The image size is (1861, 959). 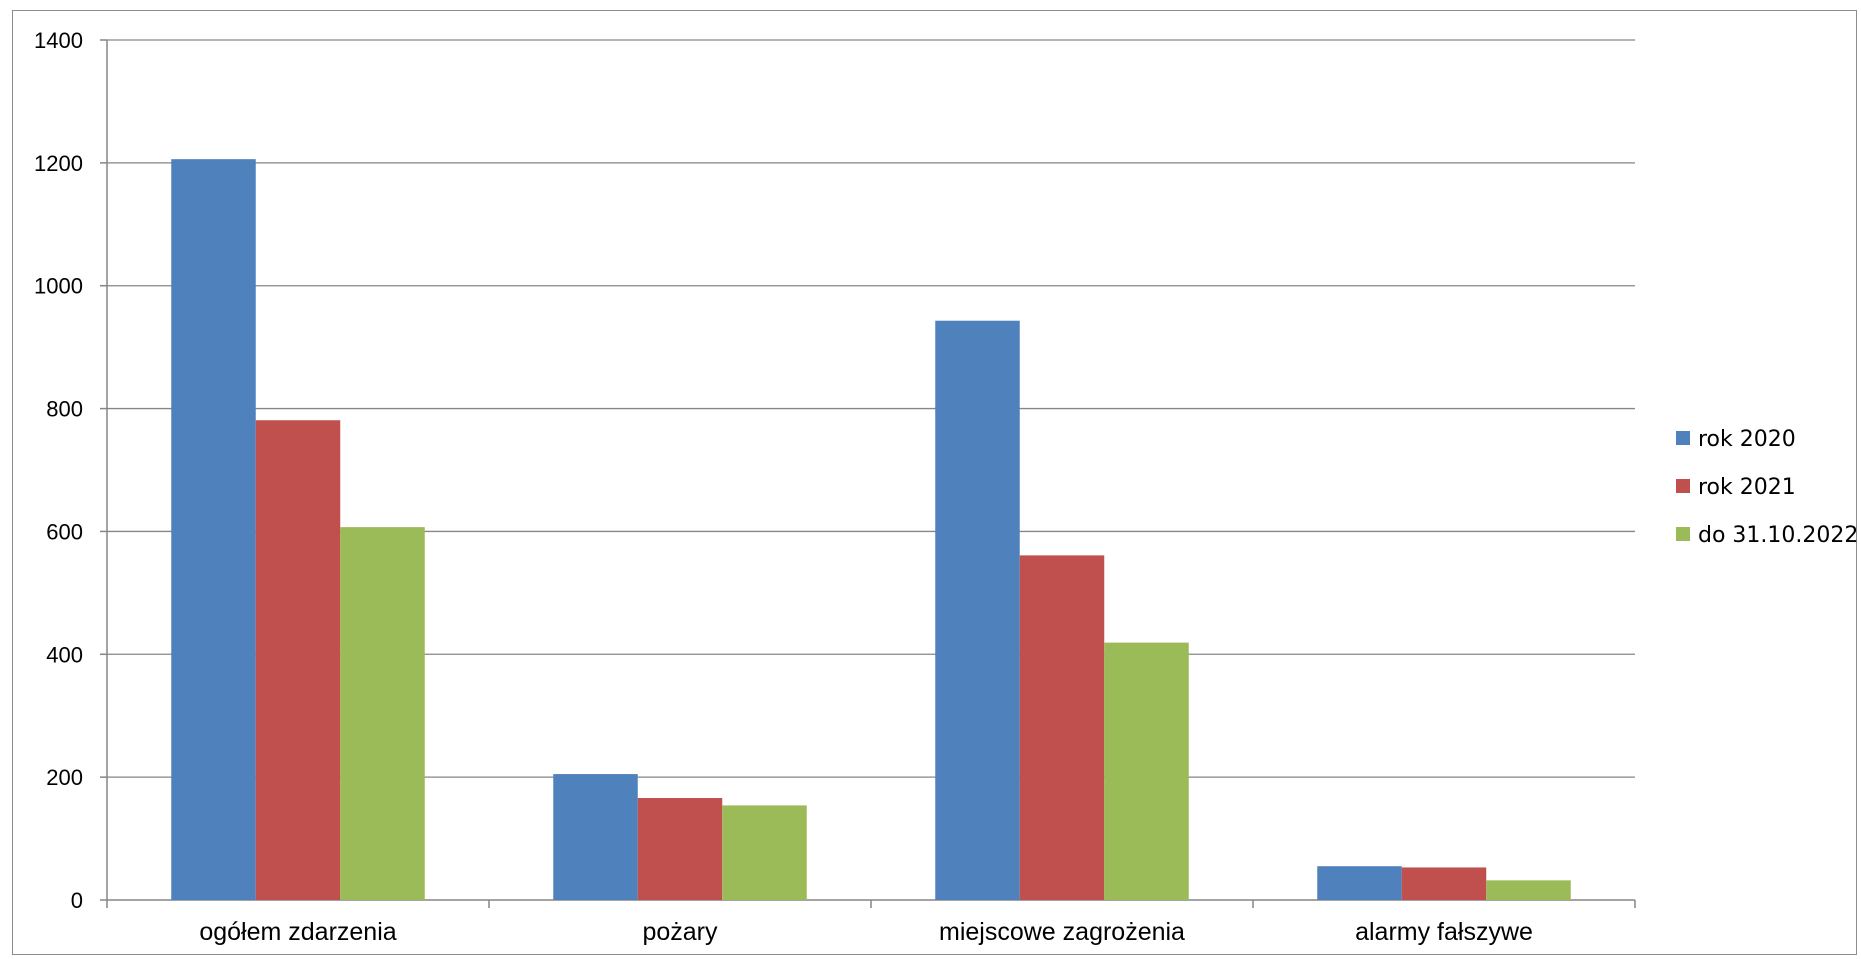 What do you see at coordinates (64, 409) in the screenshot?
I see `y-tick-label-800: 800` at bounding box center [64, 409].